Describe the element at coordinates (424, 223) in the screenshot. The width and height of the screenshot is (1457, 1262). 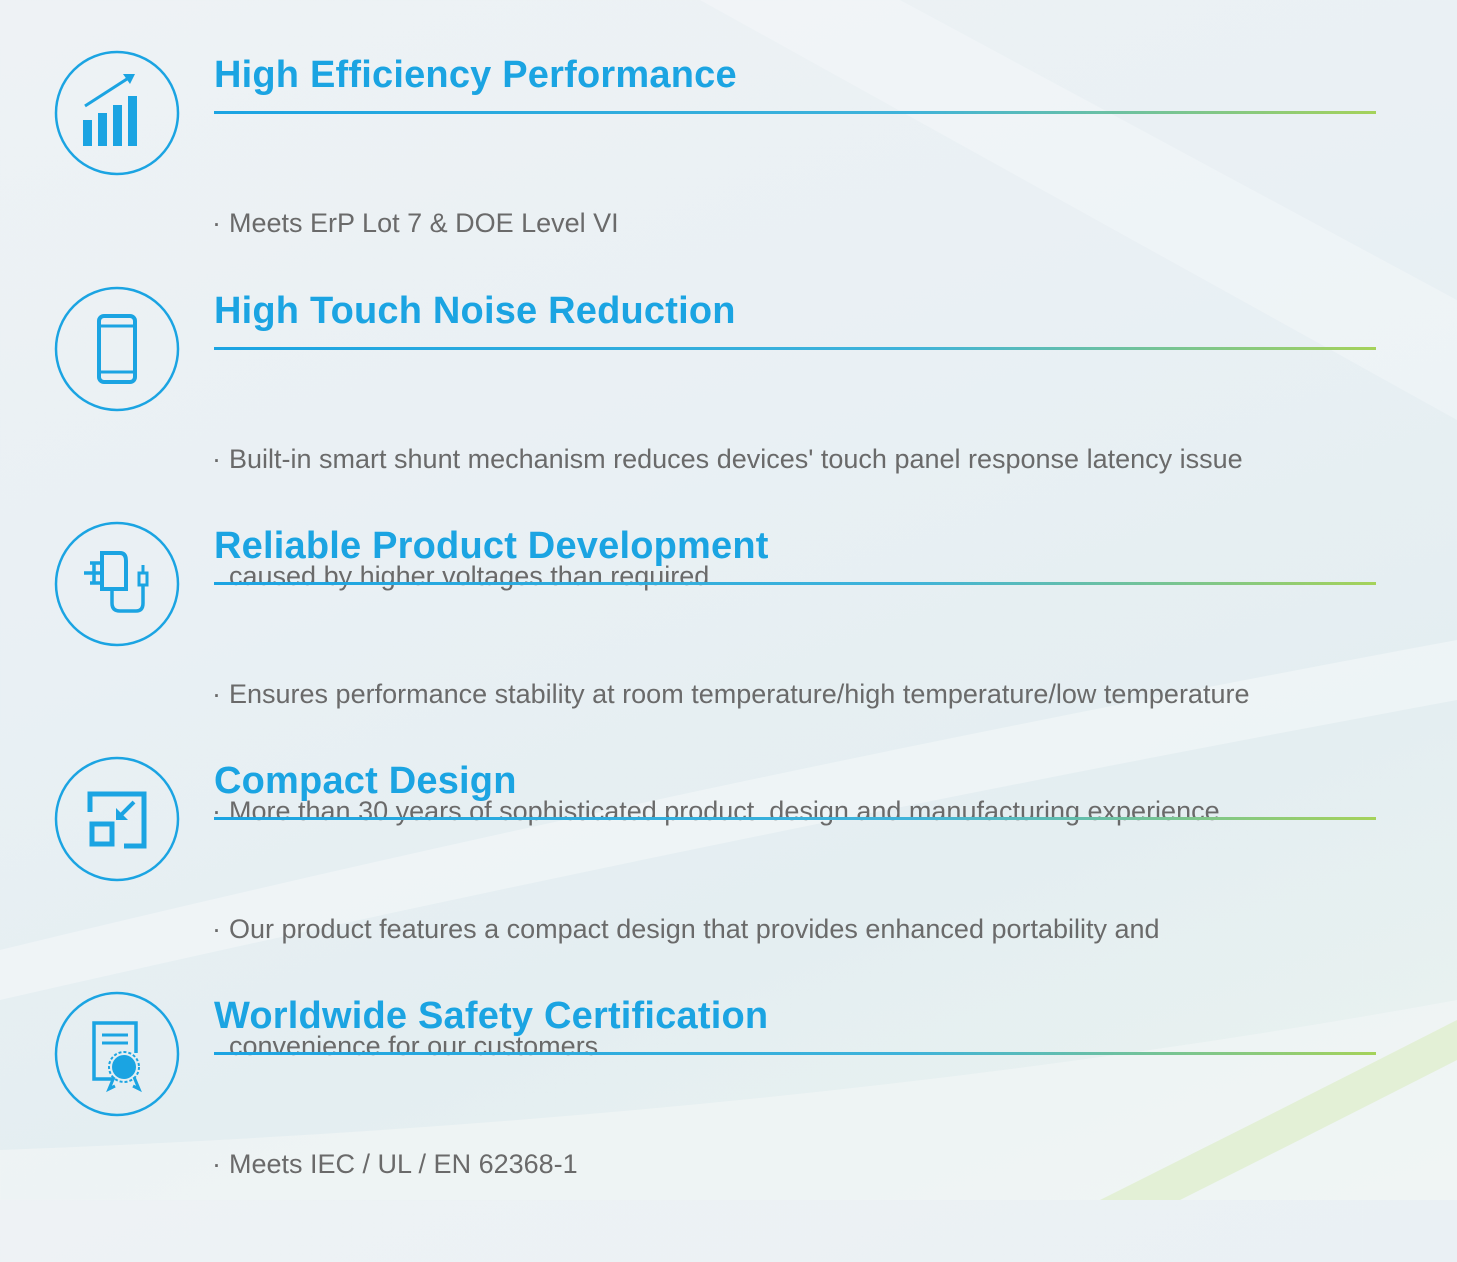
I see `bullet-text: Meets ErP Lot 7 & DOE Level VI` at that location.